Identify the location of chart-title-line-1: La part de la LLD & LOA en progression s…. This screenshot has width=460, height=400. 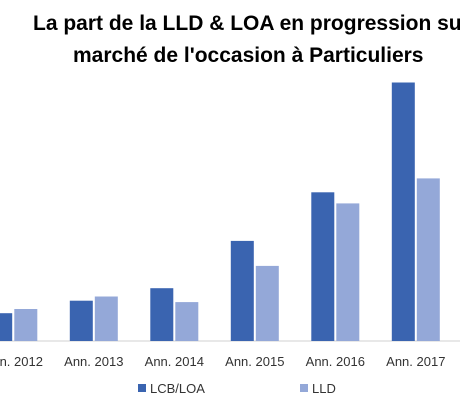
(246, 23).